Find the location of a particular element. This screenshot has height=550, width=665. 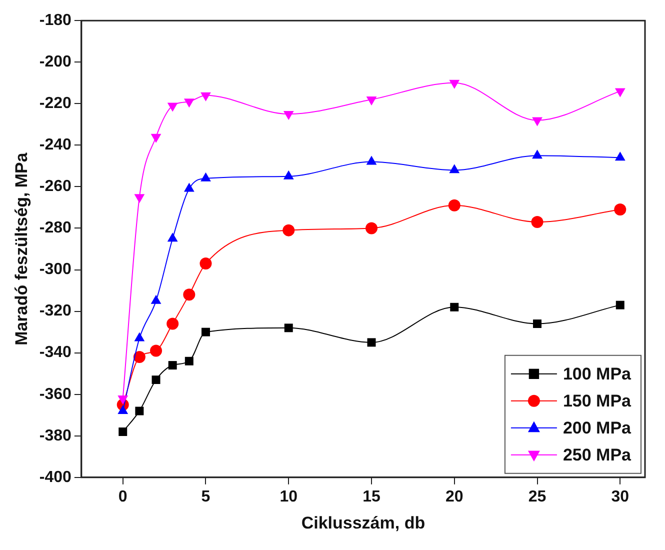

y-tick-label: -360 is located at coordinates (55, 394).